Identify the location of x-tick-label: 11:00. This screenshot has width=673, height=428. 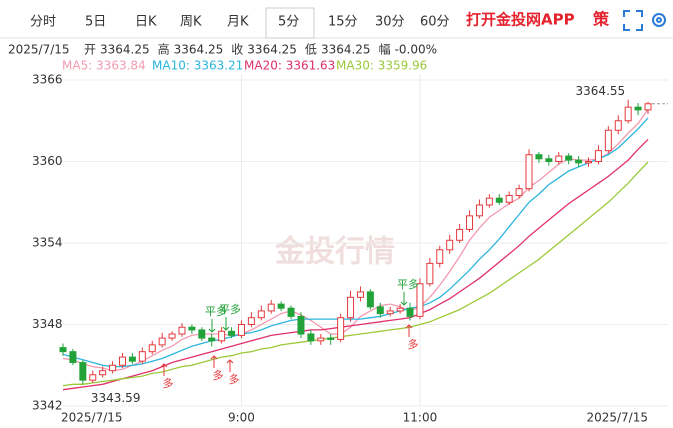
(420, 418).